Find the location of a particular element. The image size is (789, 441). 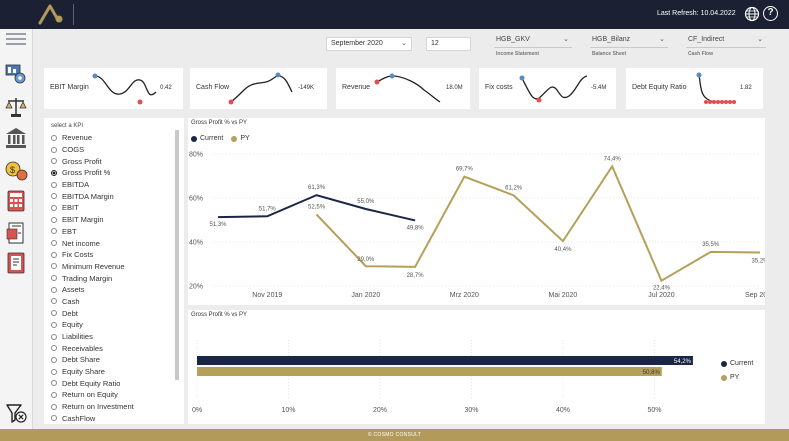

dashboard-gears-icon is located at coordinates (16, 74).